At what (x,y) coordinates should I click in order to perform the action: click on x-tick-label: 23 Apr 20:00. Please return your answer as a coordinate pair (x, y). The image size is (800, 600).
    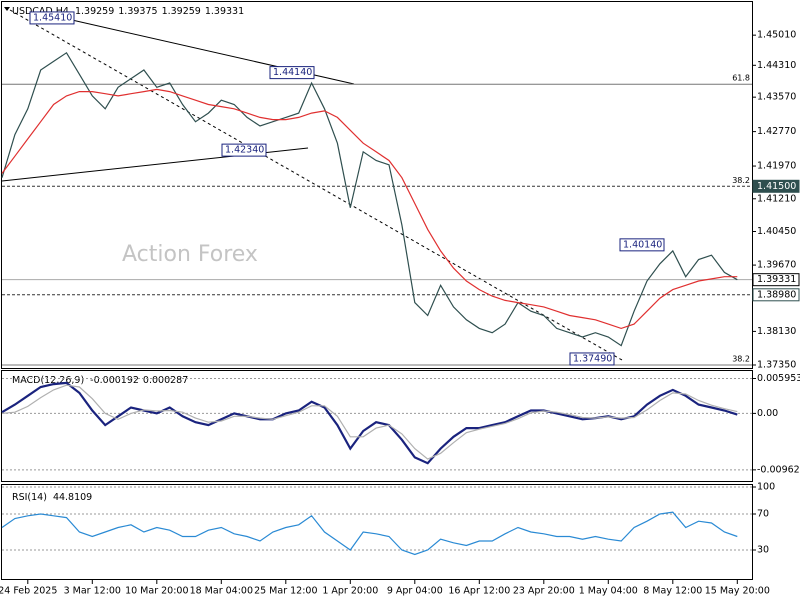
    Looking at the image, I should click on (544, 591).